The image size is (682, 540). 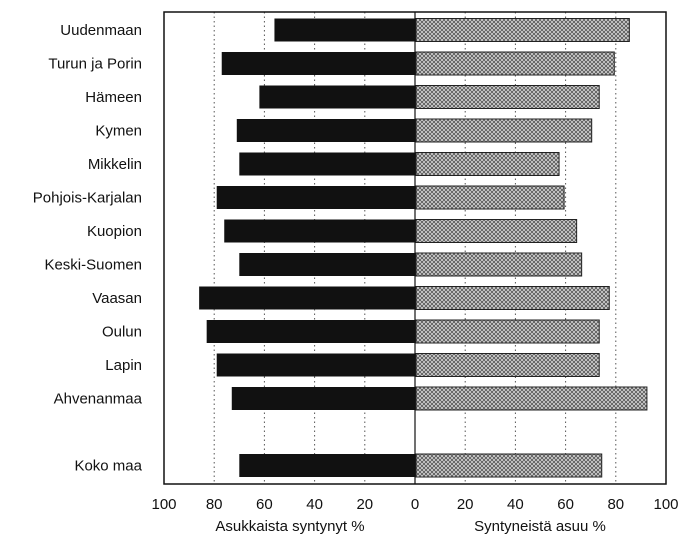 I want to click on category-label: Uudenmaan, so click(x=101, y=30).